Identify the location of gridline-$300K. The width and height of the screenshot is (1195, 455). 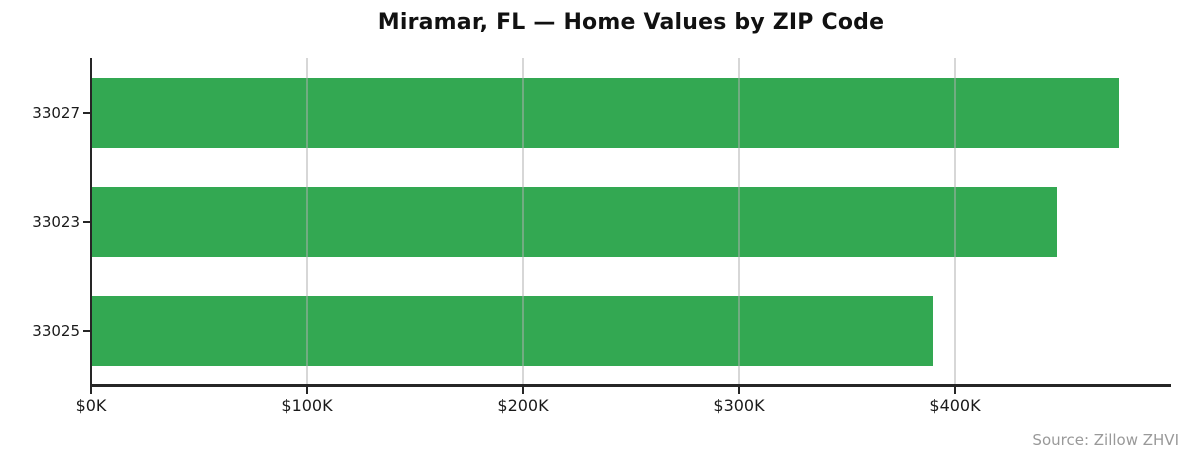
(739, 221).